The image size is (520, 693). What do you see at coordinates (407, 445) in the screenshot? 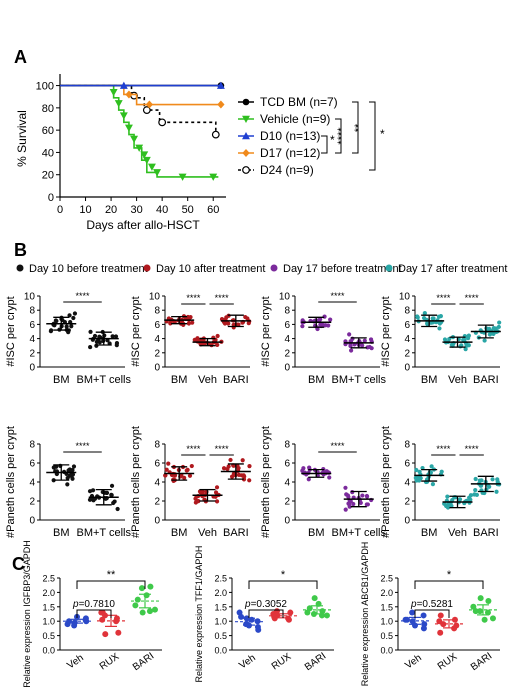
I see `b8-y-tick-label: 8` at bounding box center [407, 445].